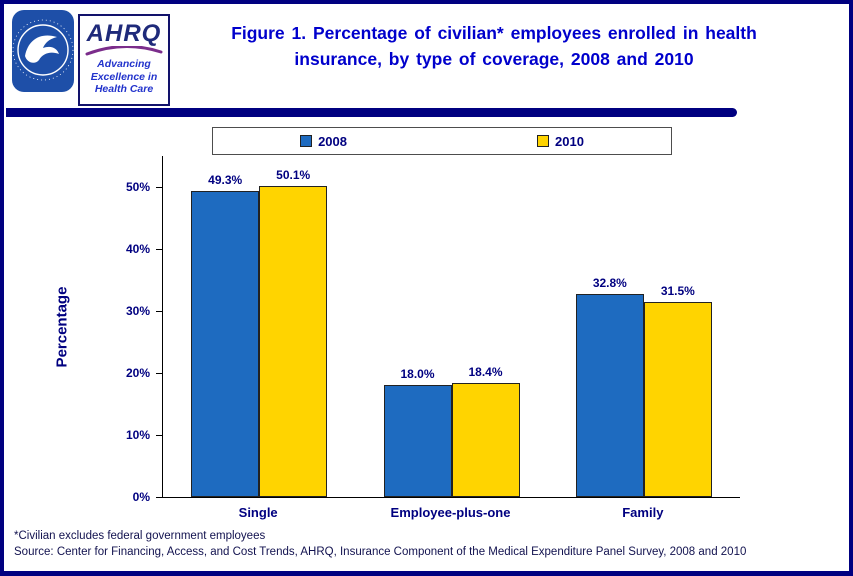  Describe the element at coordinates (258, 512) in the screenshot. I see `x-axis-label-single: Single` at that location.